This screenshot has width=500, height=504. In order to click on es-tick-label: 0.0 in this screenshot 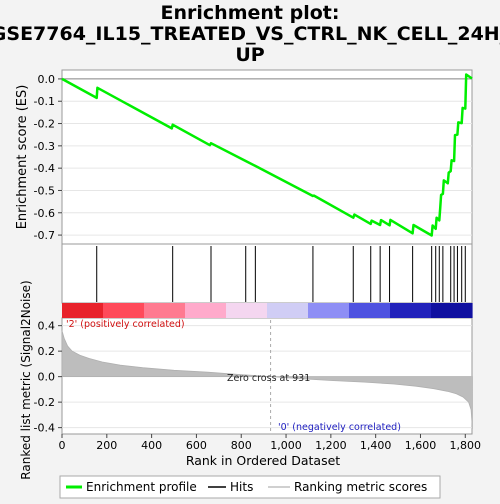, I will do `click(47, 79)`.